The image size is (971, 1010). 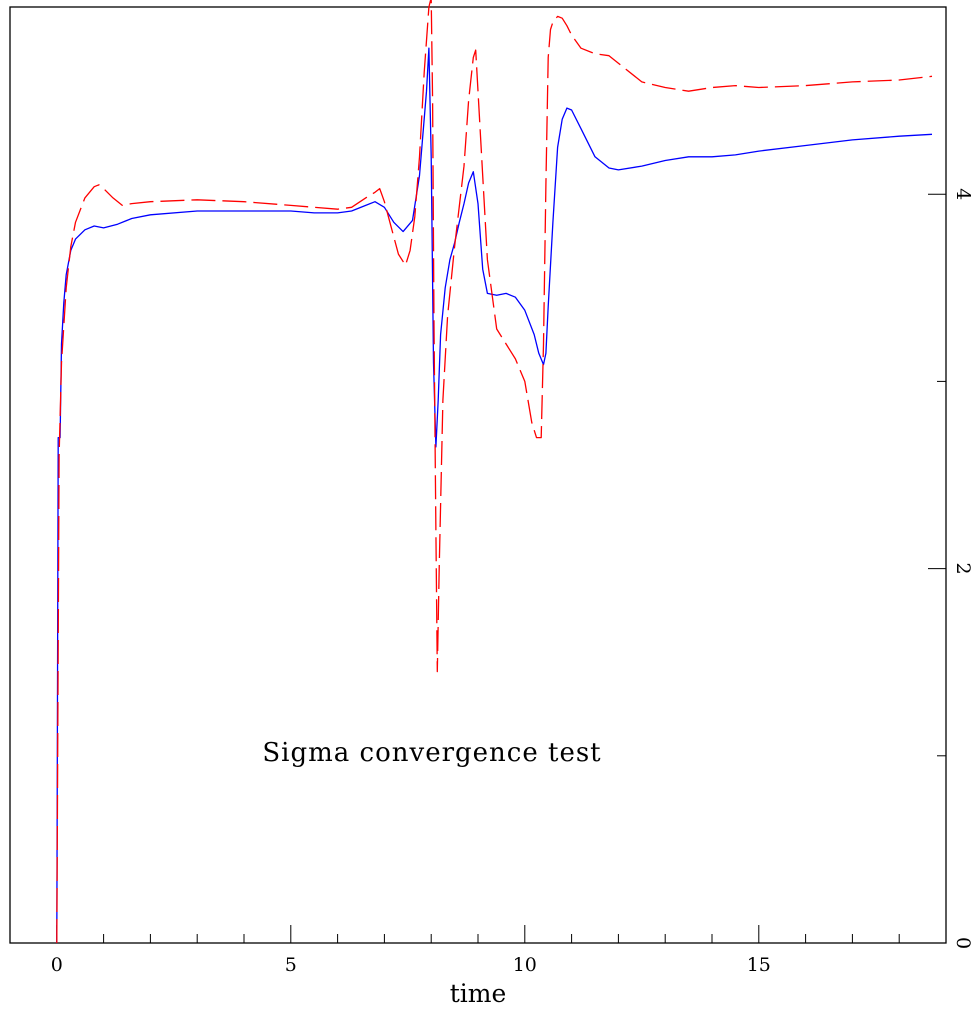 I want to click on x-tick-label: 10, so click(x=525, y=965).